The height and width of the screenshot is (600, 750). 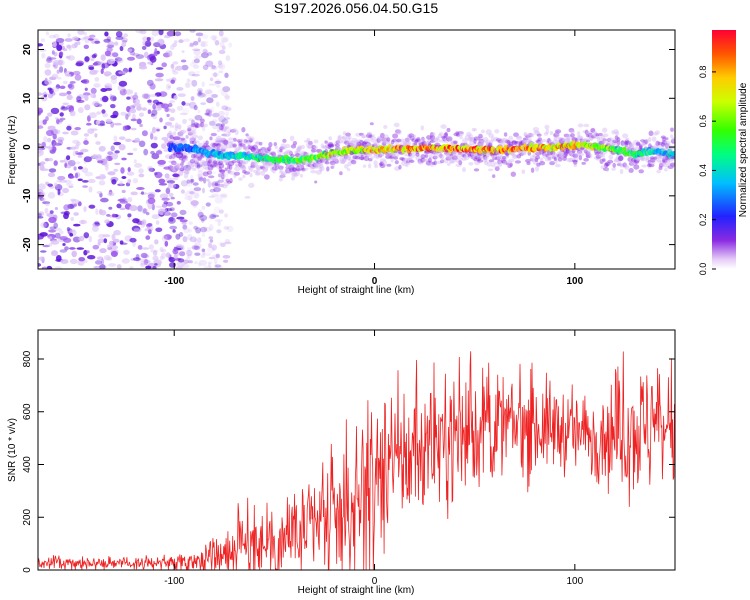 What do you see at coordinates (27, 195) in the screenshot?
I see `spectrogram-ytick-label: -10` at bounding box center [27, 195].